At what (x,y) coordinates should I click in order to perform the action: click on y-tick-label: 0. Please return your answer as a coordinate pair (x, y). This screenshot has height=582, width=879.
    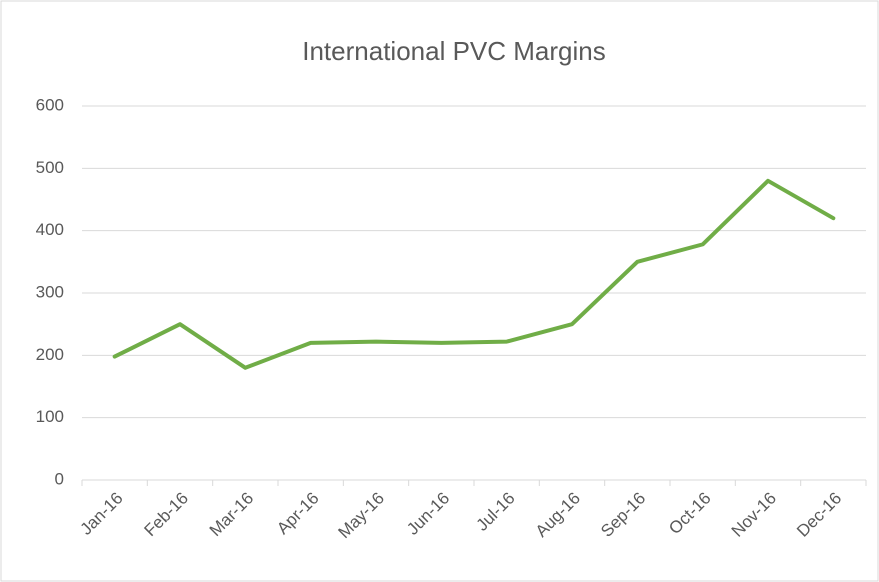
    Looking at the image, I should click on (59, 478).